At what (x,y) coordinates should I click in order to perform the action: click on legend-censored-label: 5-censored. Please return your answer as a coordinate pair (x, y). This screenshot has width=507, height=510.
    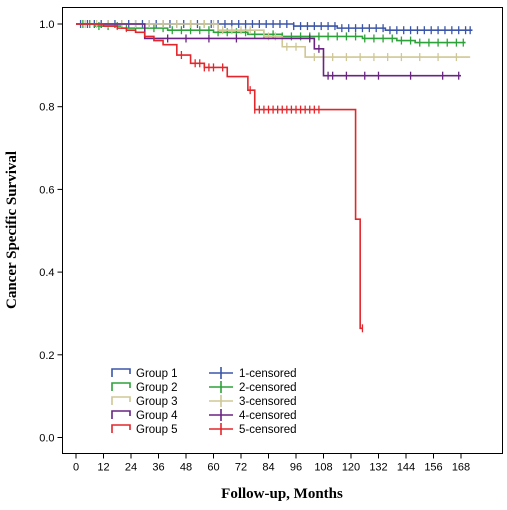
    Looking at the image, I should click on (268, 430).